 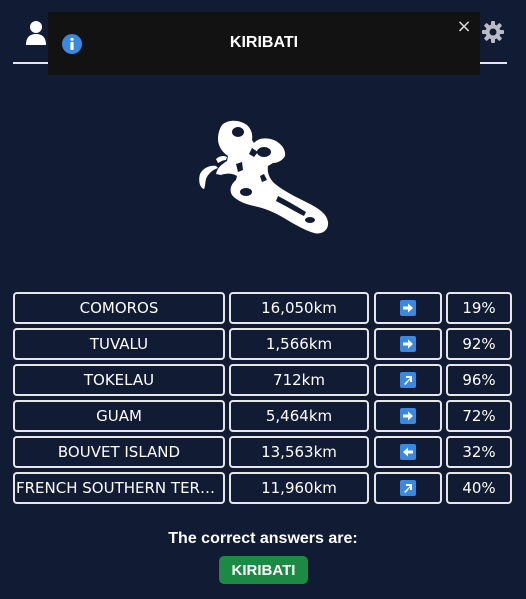 I want to click on guess-country-label: TUVALU, so click(x=119, y=344).